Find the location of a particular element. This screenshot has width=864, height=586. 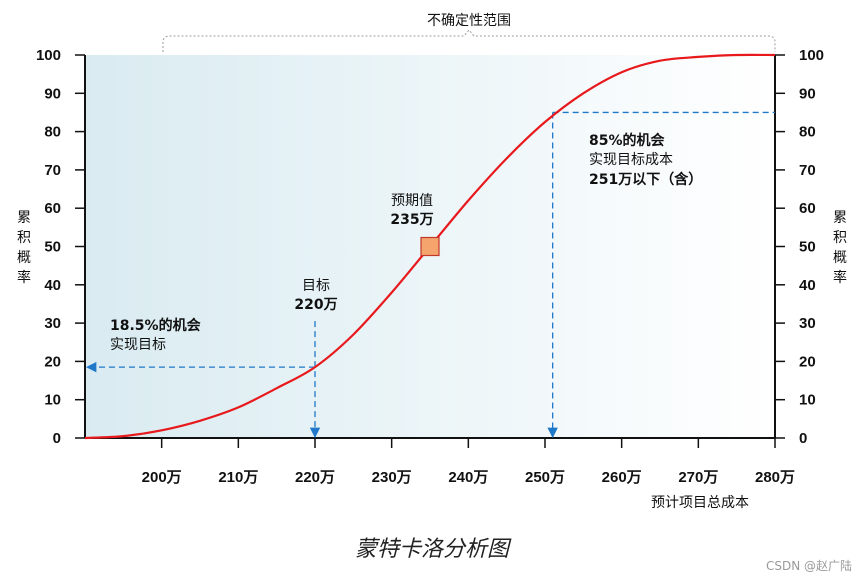

y-tick-label-right: 30 is located at coordinates (807, 323).